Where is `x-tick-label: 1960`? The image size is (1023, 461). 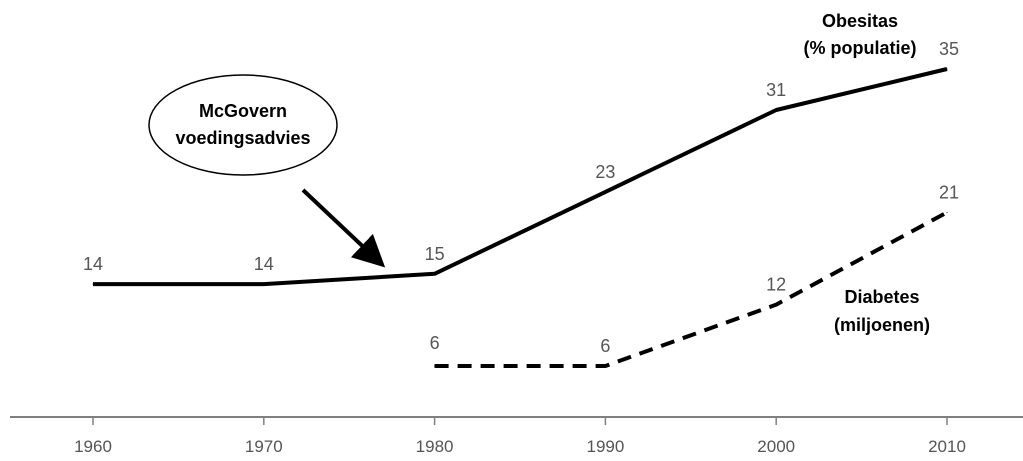
x-tick-label: 1960 is located at coordinates (93, 446).